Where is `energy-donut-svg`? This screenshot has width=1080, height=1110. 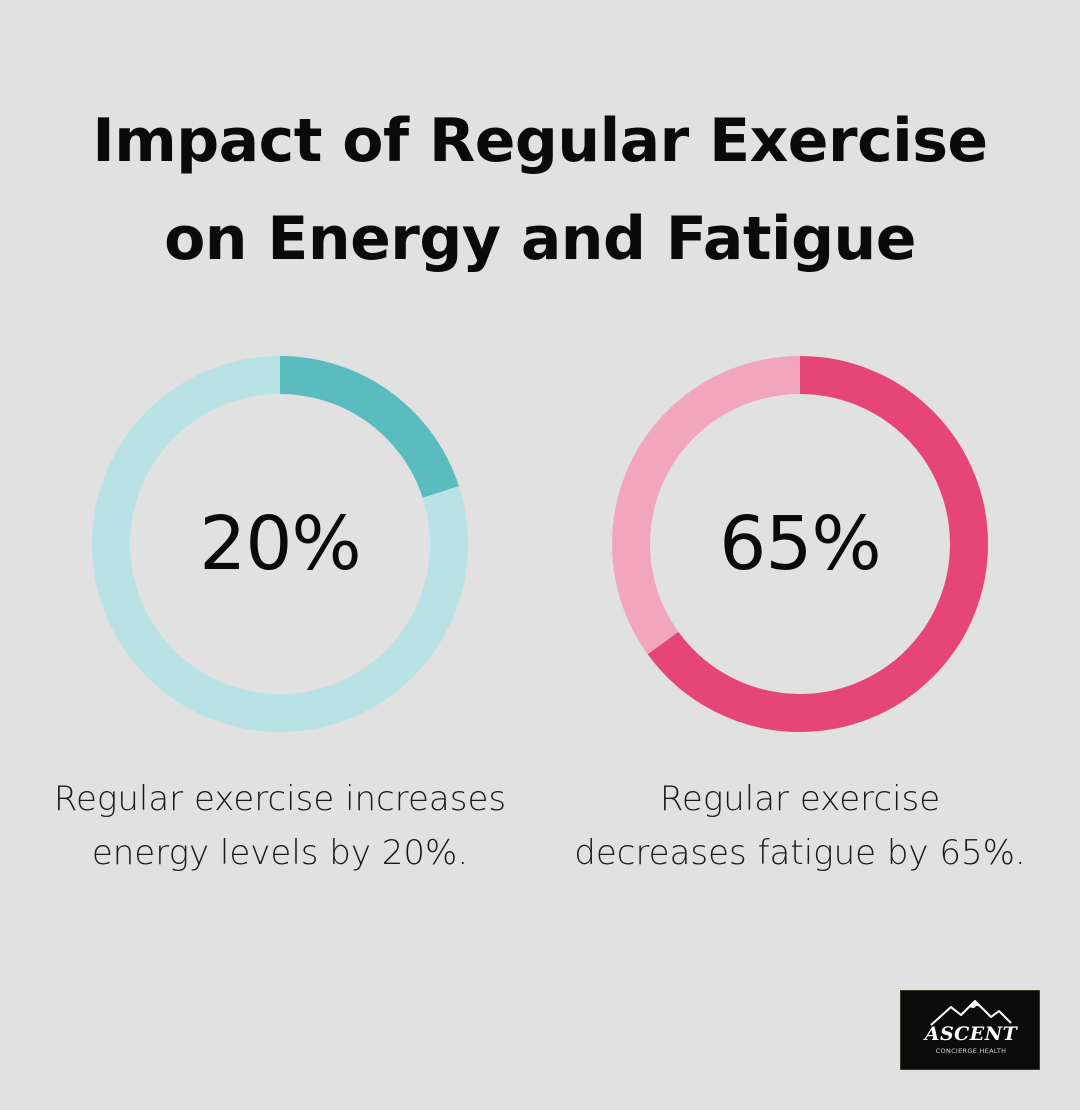
energy-donut-svg is located at coordinates (280, 544).